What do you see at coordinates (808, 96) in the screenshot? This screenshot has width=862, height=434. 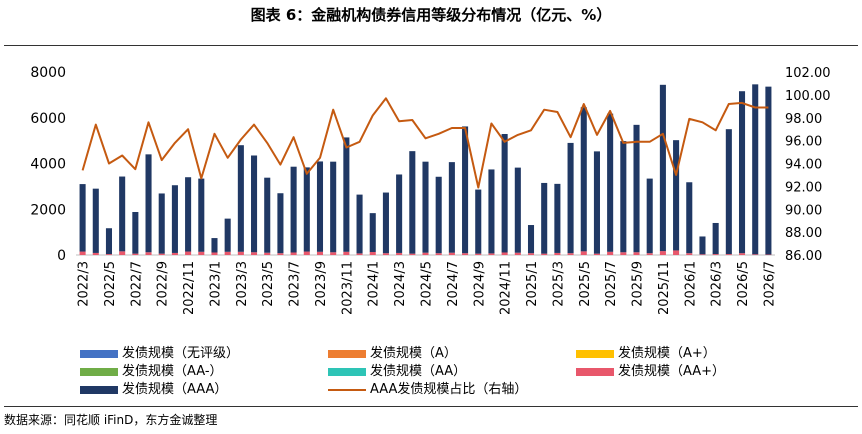 I see `y-right-tick-label: 100.00` at bounding box center [808, 96].